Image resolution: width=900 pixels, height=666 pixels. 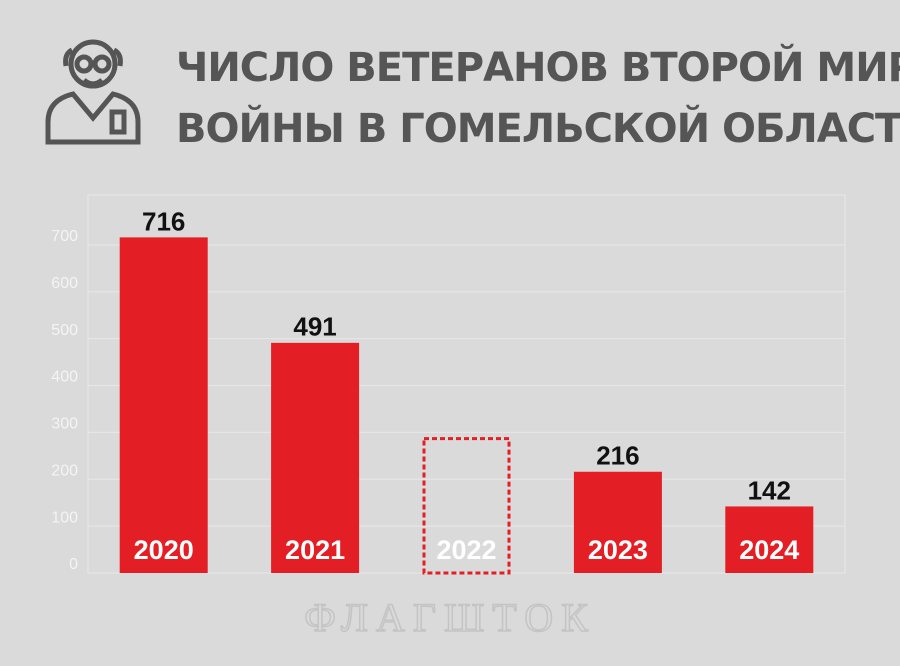 I want to click on x-tick-label: 2023, so click(x=618, y=550).